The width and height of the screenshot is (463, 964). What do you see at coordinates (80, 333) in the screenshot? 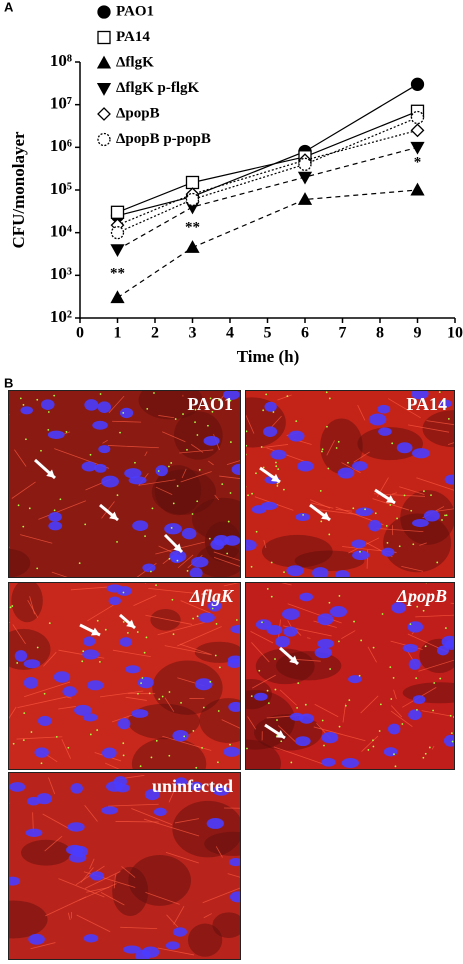
I see `x-tick-label: 0` at bounding box center [80, 333].